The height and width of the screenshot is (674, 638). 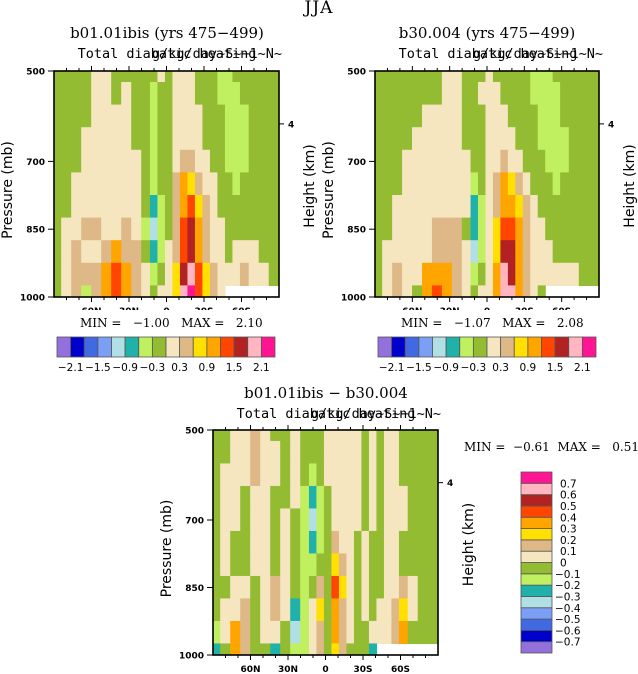 What do you see at coordinates (446, 368) in the screenshot?
I see `colorbar-label: −0.9` at bounding box center [446, 368].